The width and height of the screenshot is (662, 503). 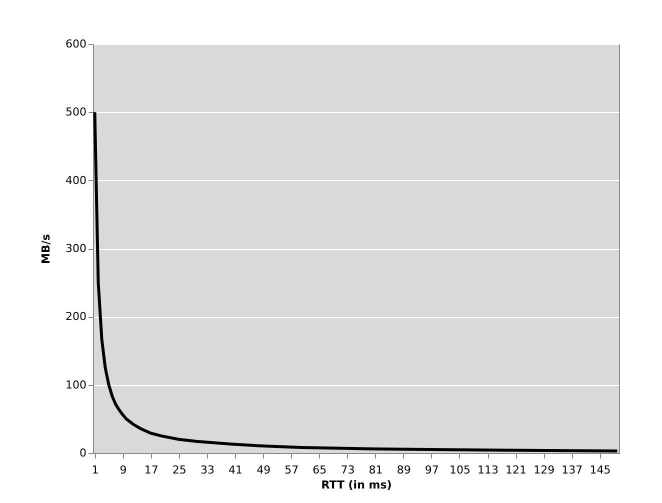 I want to click on x-tick-label: 113, so click(x=488, y=470).